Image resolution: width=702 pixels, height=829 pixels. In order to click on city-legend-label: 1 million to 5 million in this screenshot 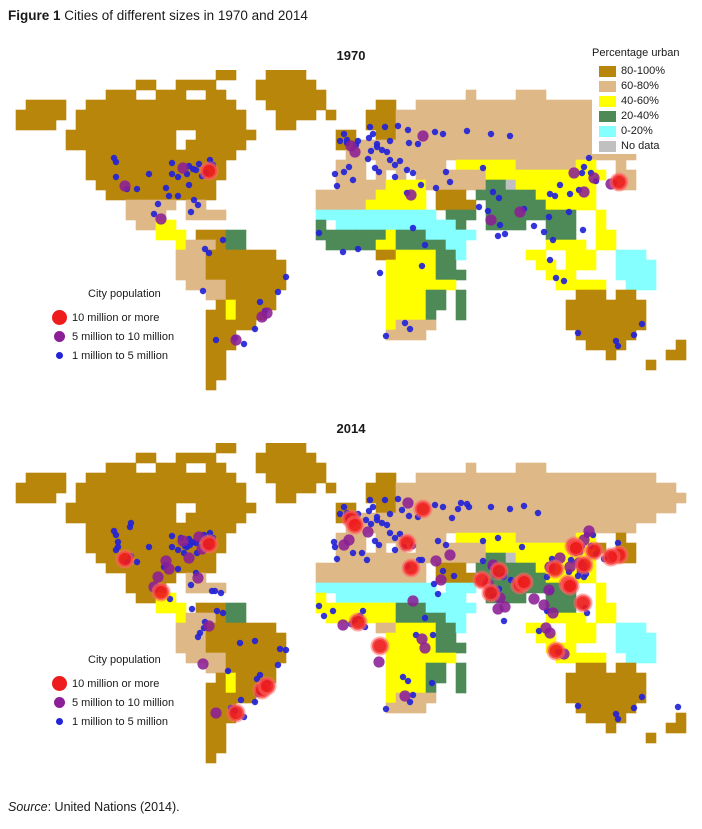, I will do `click(120, 355)`.